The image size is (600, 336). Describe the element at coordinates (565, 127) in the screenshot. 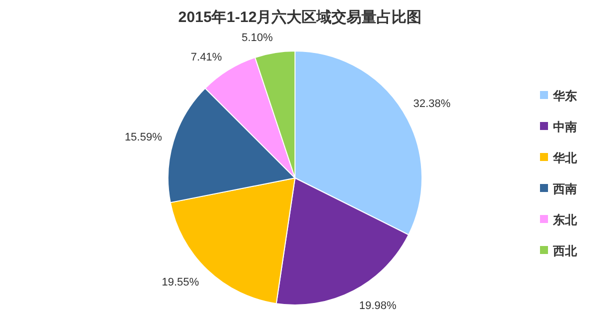

I see `legend-label: 中南` at that location.